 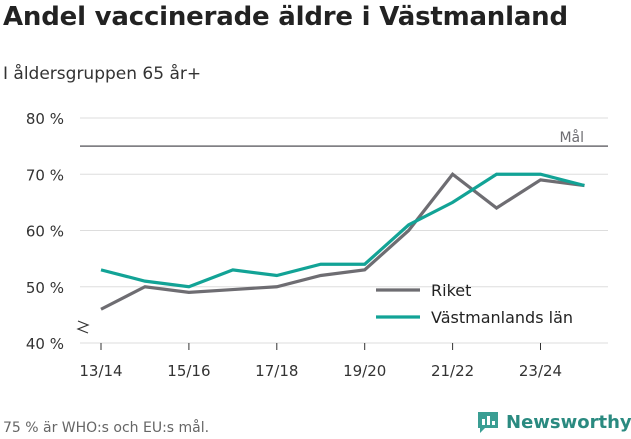 What do you see at coordinates (540, 371) in the screenshot?
I see `x-tick-label: 23/24` at bounding box center [540, 371].